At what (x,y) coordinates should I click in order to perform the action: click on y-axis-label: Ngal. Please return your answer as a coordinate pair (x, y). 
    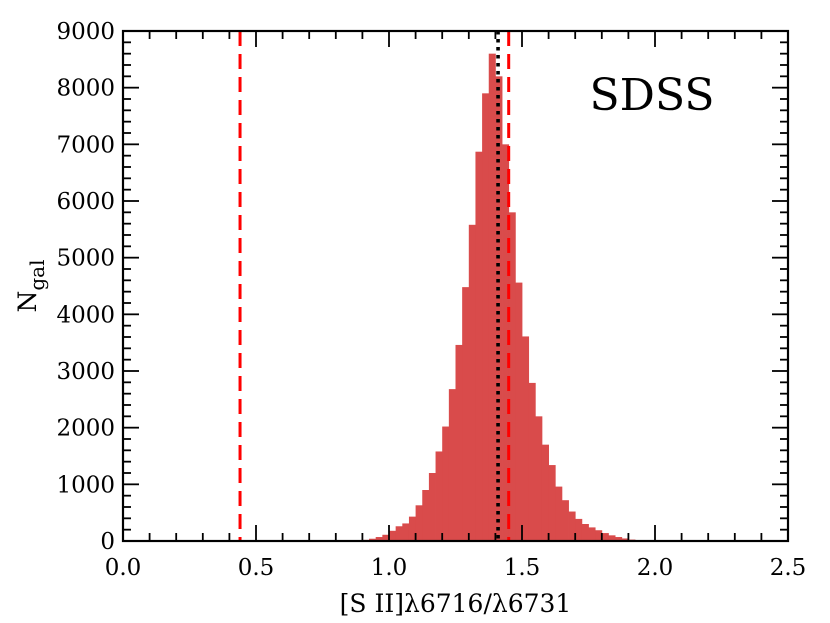
    Looking at the image, I should click on (31, 286).